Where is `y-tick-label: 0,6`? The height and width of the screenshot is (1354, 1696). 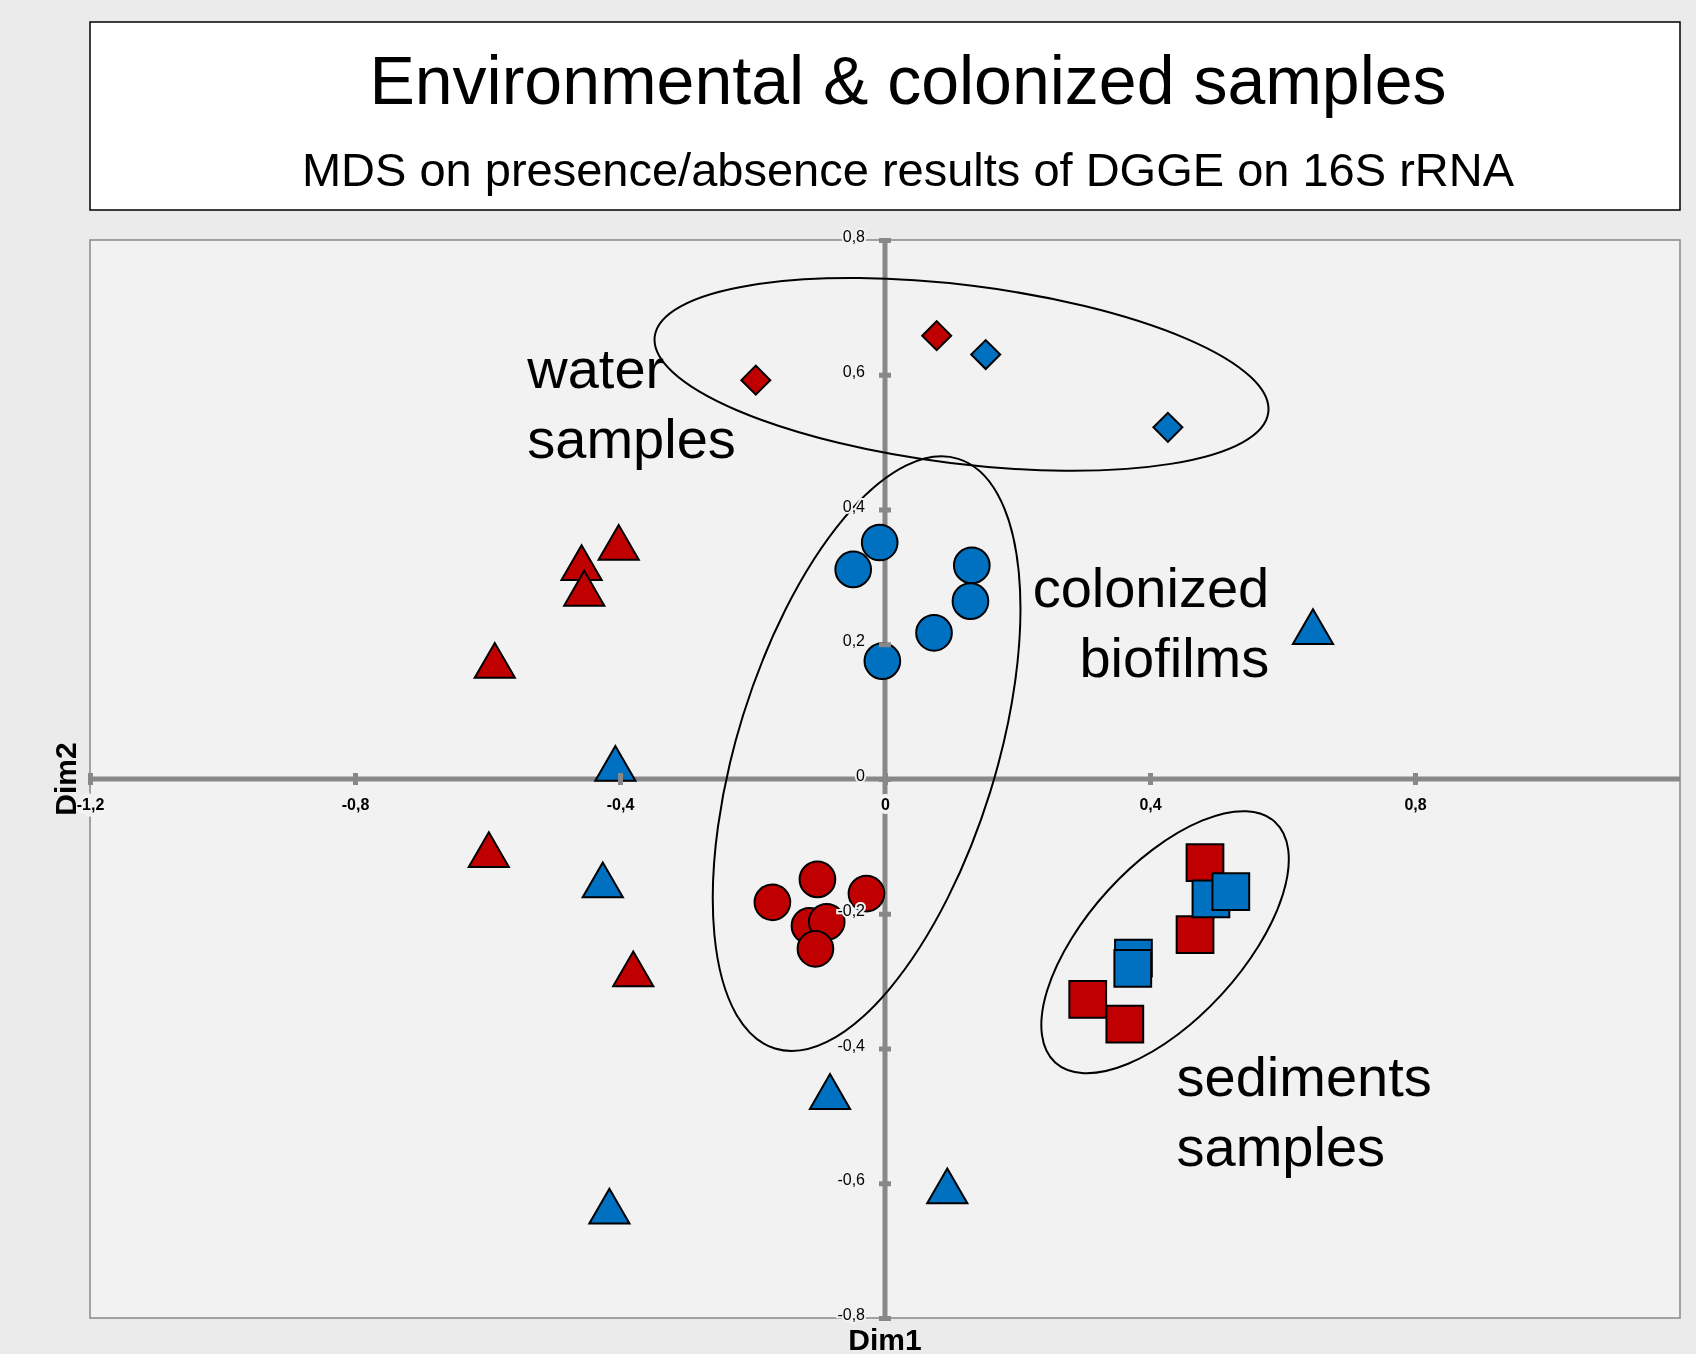 y-tick-label: 0,6 is located at coordinates (854, 371).